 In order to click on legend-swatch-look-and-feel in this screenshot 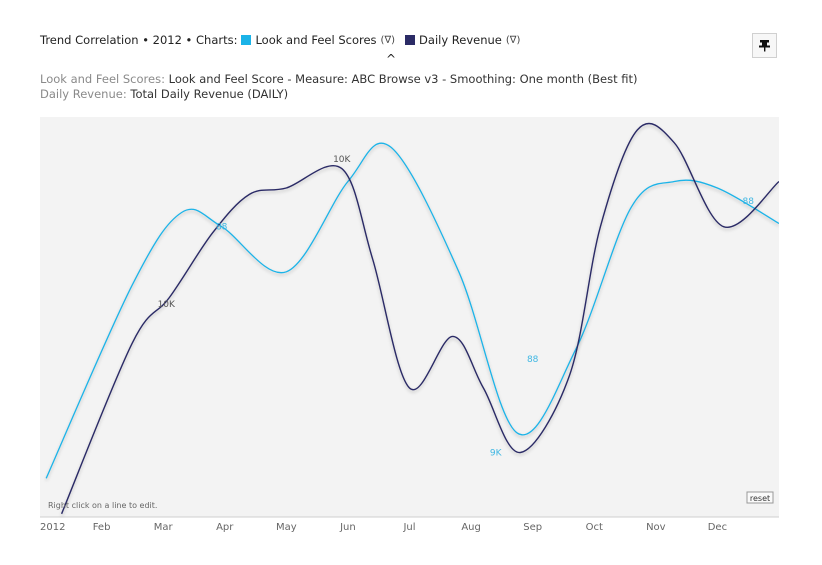, I will do `click(246, 40)`.